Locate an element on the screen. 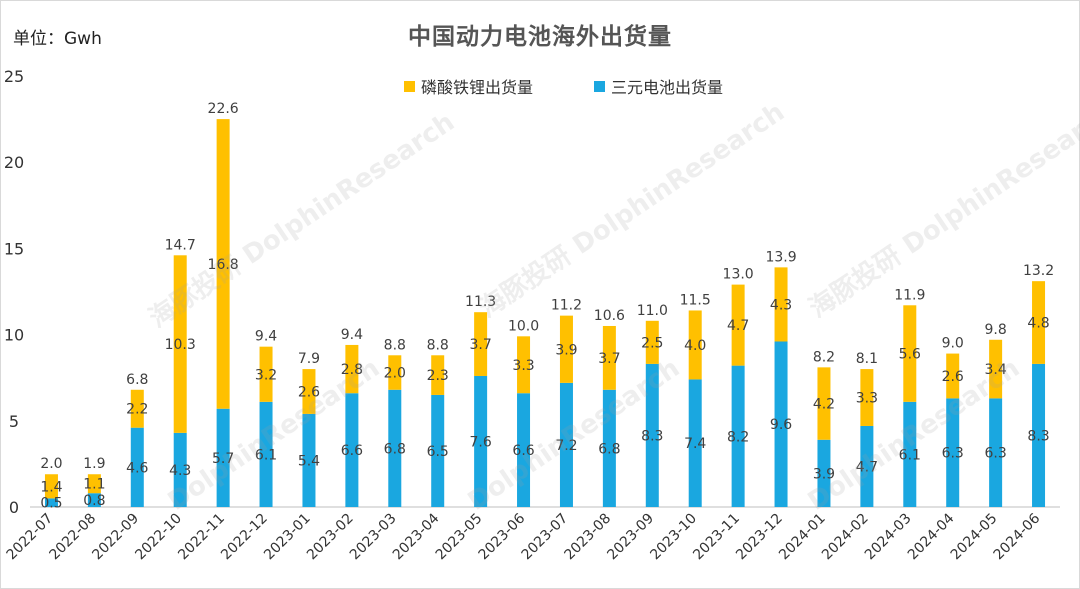  data-label-total: 9.4 is located at coordinates (352, 335).